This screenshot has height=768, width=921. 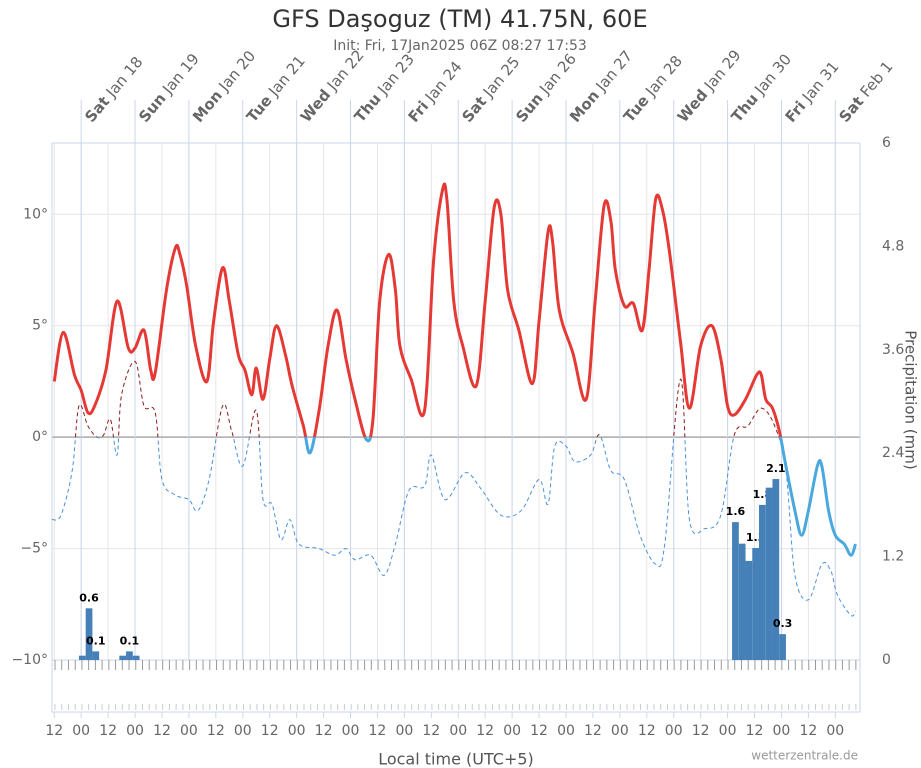 I want to click on y2-tick-label: 0, so click(x=886, y=660).